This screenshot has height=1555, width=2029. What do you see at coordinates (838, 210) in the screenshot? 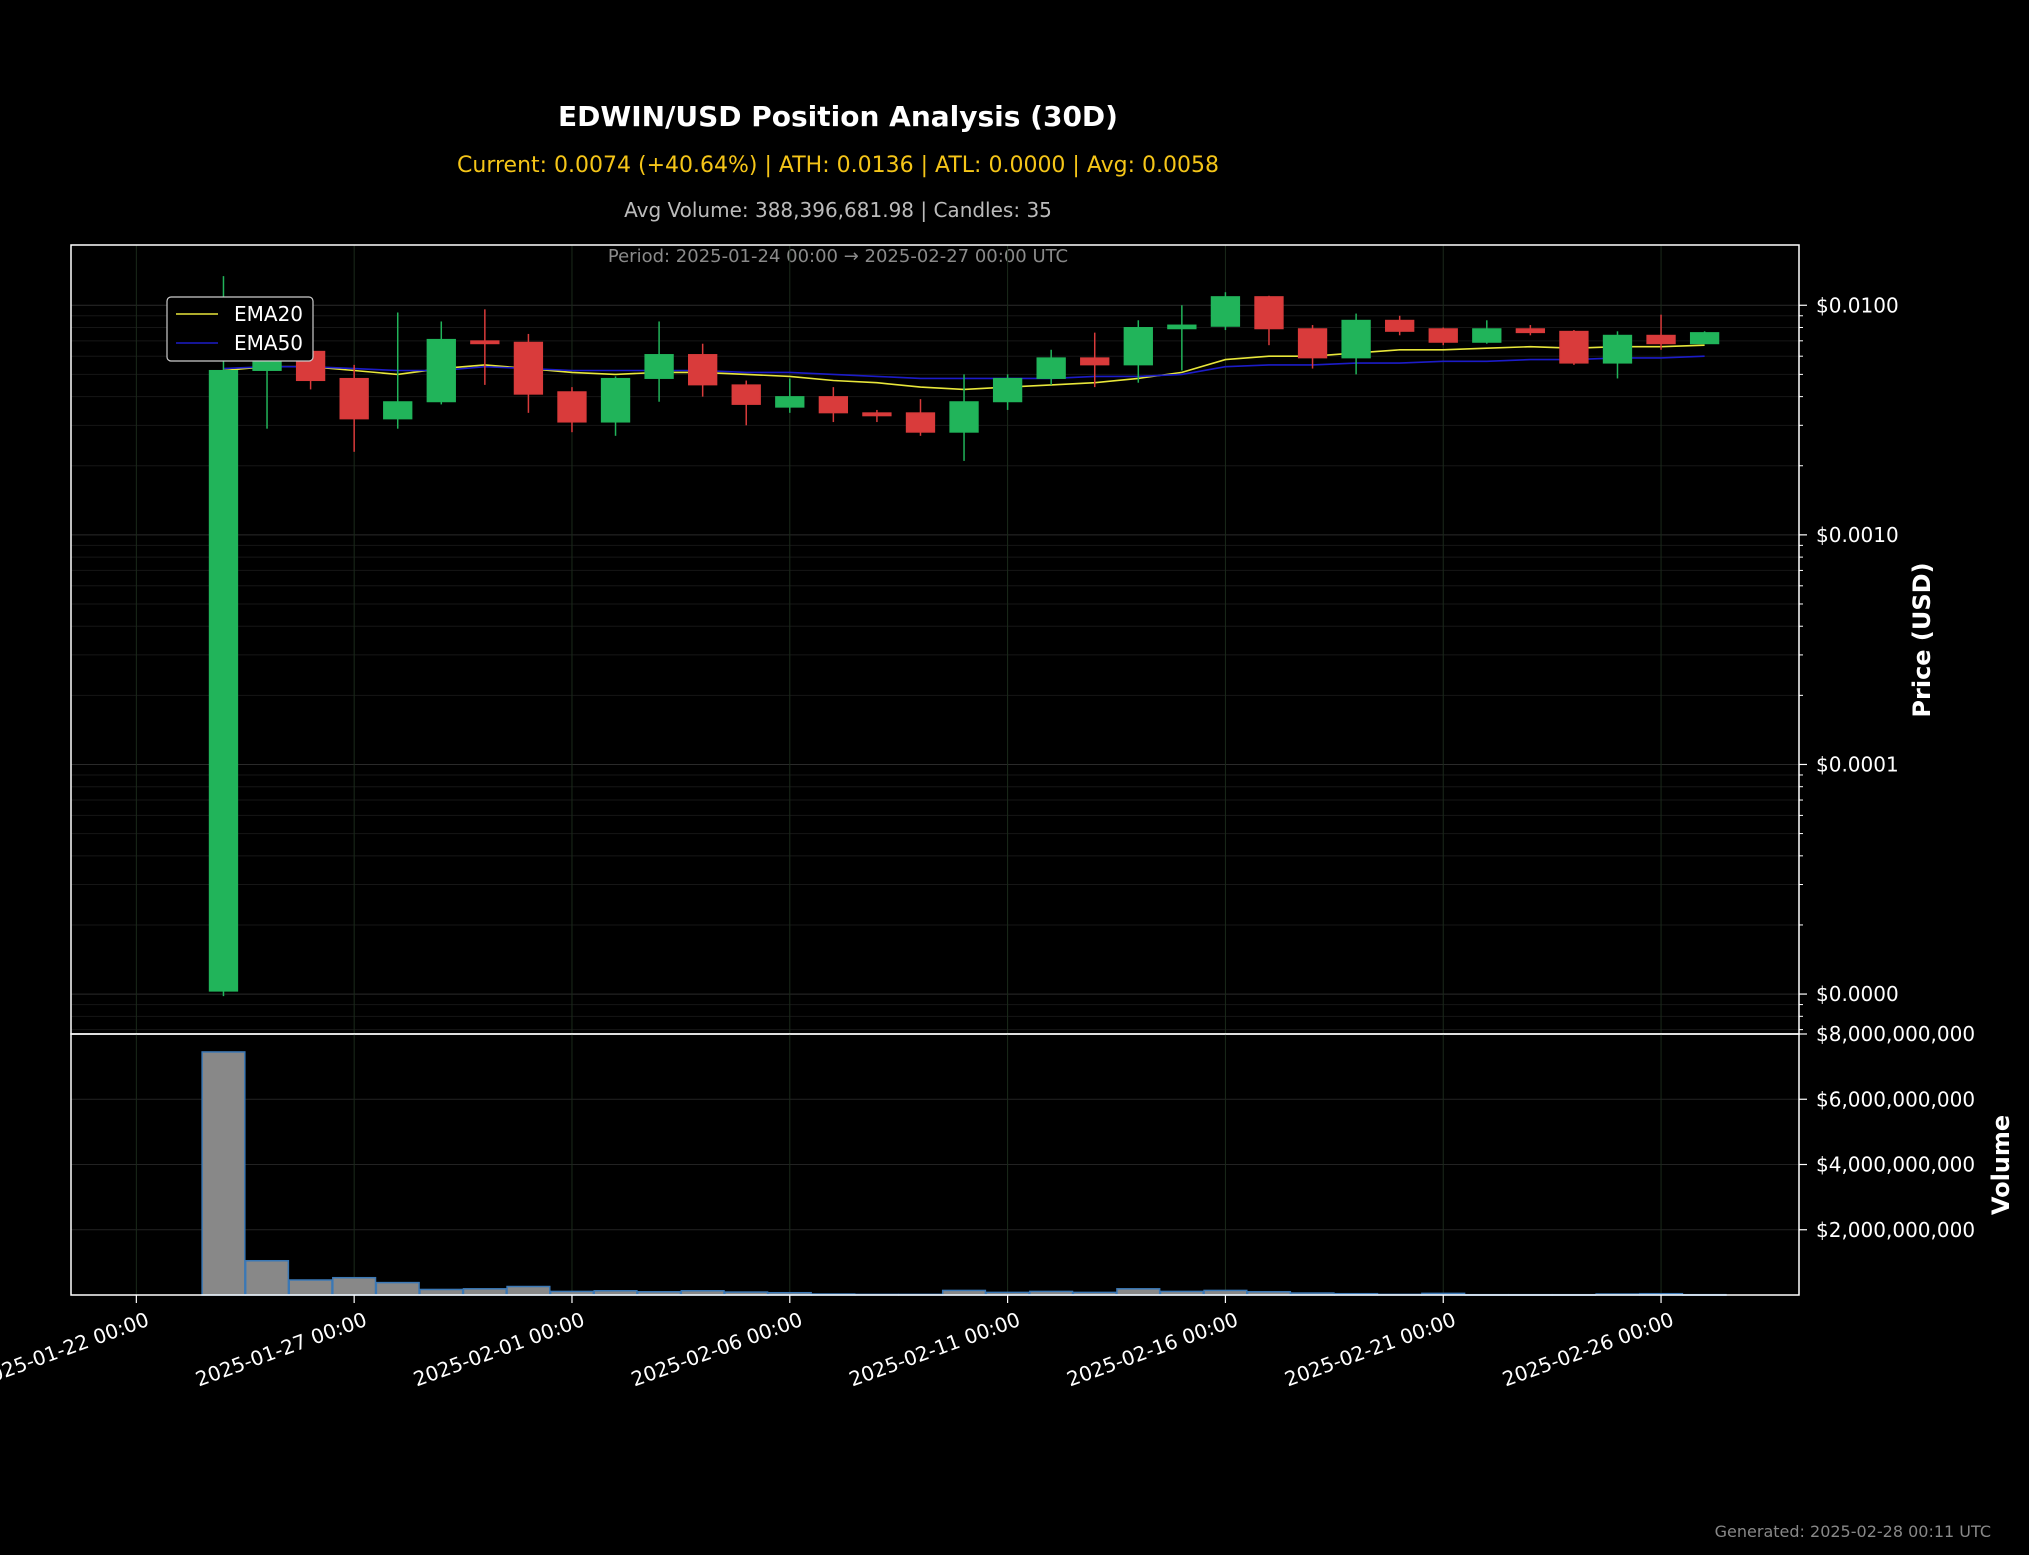
I see `volume-line: Avg Volume: 388,396,681.98 | Candles: 35` at bounding box center [838, 210].